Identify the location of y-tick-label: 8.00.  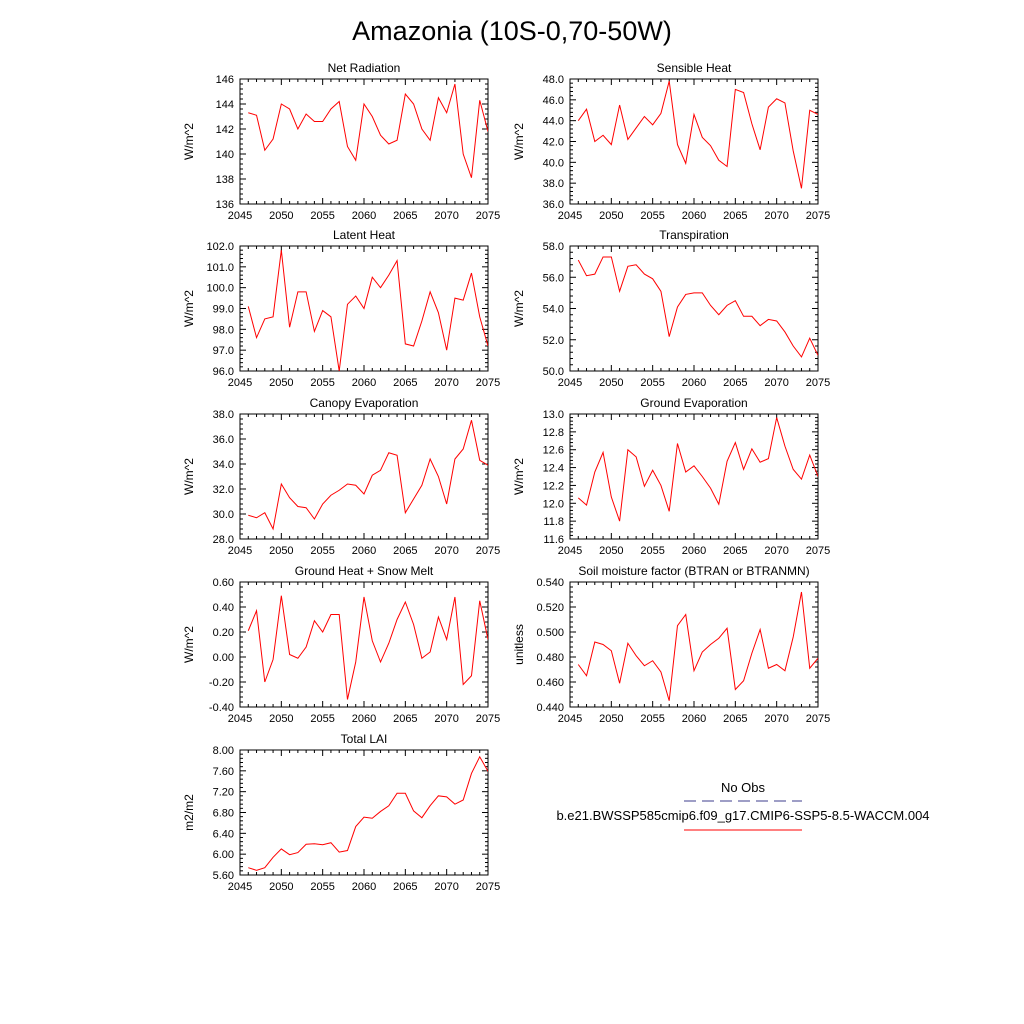
(223, 751).